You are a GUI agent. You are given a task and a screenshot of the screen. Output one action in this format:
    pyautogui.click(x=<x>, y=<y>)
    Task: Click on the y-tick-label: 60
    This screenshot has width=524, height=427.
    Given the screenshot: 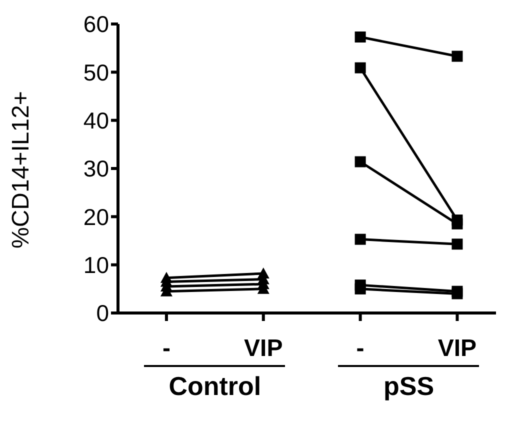 What is the action you would take?
    pyautogui.click(x=96, y=24)
    